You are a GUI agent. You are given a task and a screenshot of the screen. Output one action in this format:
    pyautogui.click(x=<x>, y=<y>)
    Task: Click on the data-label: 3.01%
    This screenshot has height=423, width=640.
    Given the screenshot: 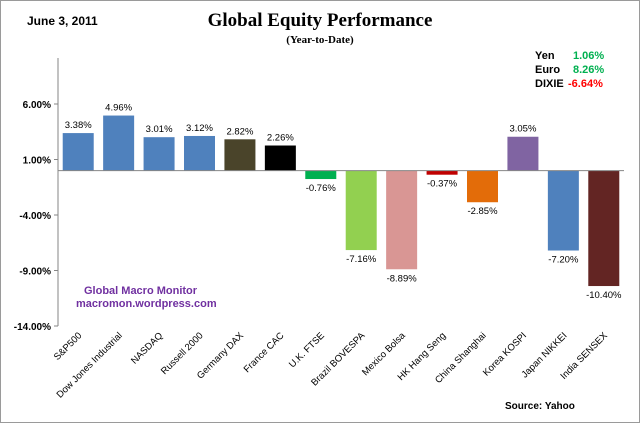 What is the action you would take?
    pyautogui.click(x=159, y=129)
    